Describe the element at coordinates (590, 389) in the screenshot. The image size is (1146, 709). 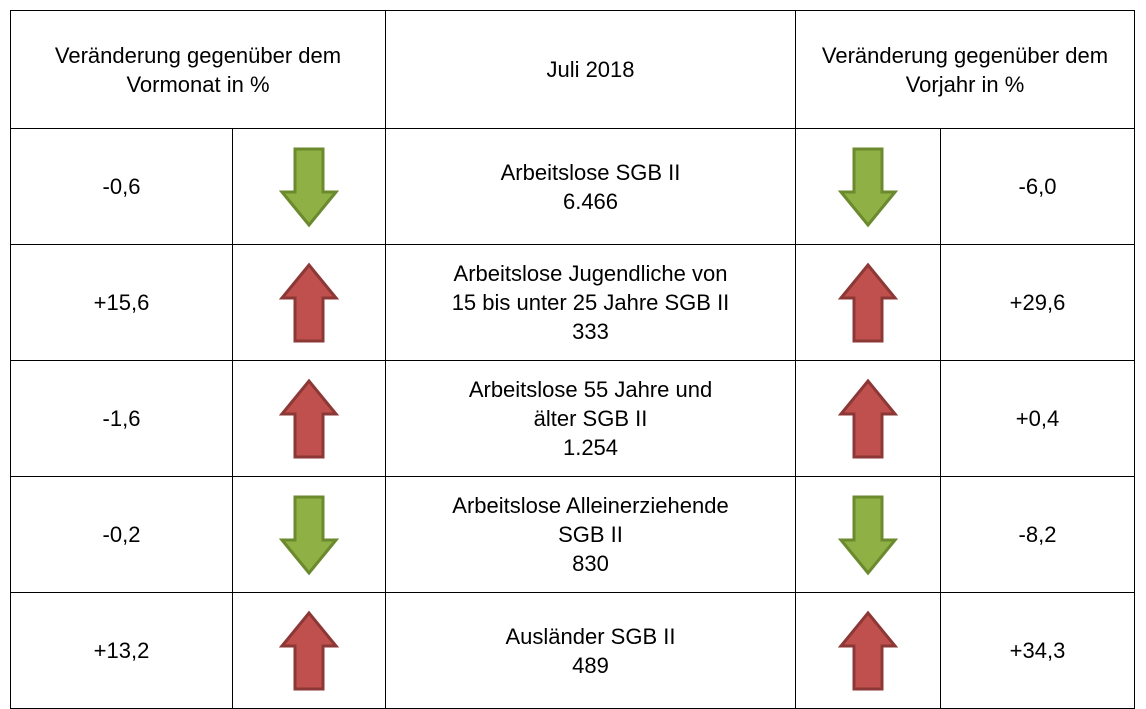
I see `label-line: Arbeitslose 55 Jahre und` at that location.